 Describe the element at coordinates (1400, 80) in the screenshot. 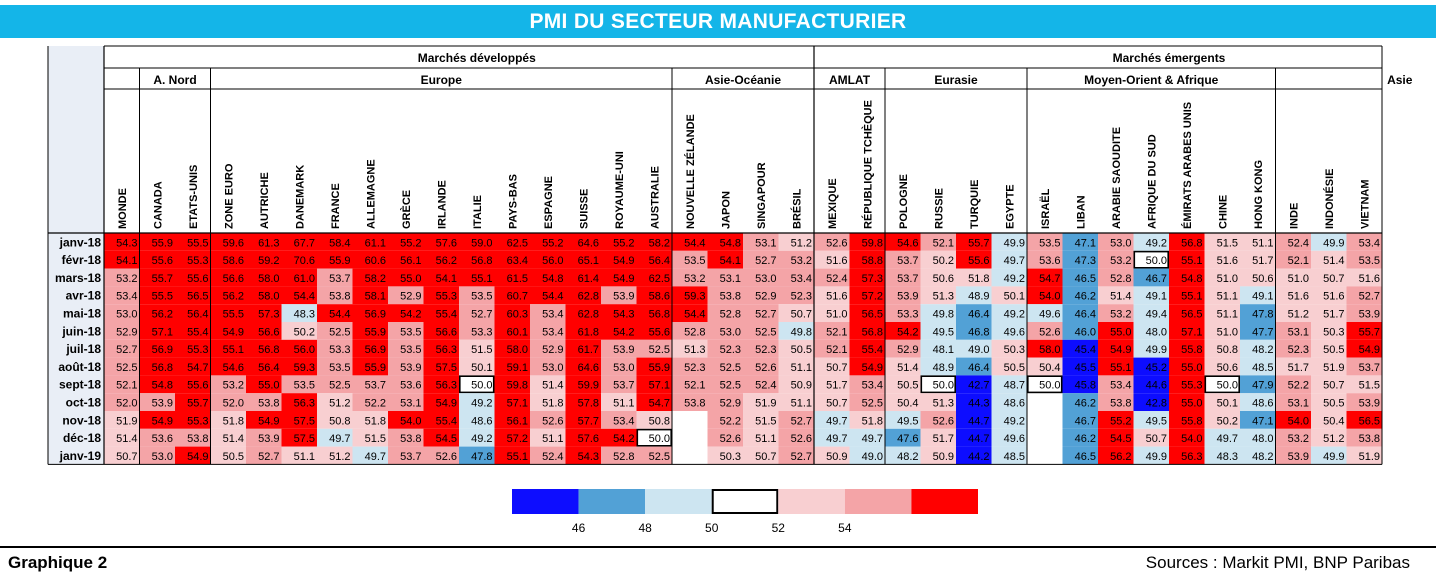

I see `subgroup-header: Asie` at that location.